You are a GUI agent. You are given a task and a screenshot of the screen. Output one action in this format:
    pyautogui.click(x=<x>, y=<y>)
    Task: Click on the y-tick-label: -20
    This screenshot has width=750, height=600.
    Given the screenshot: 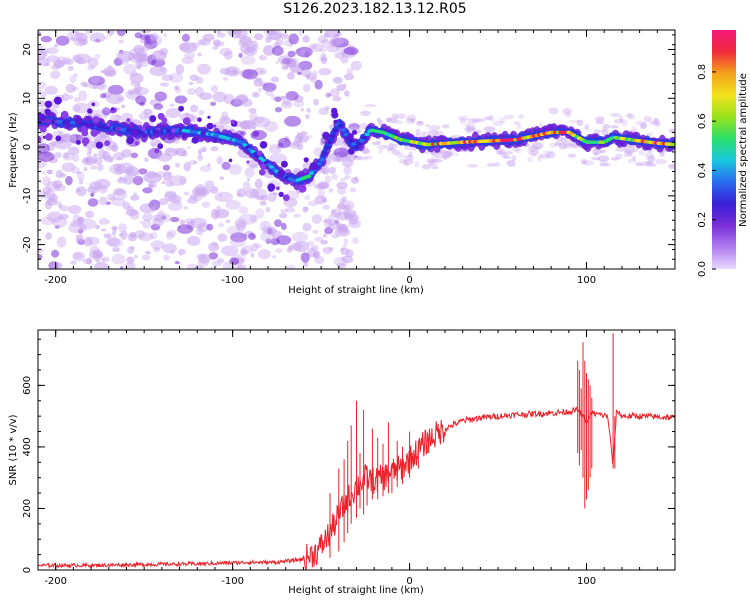 What is the action you would take?
    pyautogui.click(x=27, y=244)
    